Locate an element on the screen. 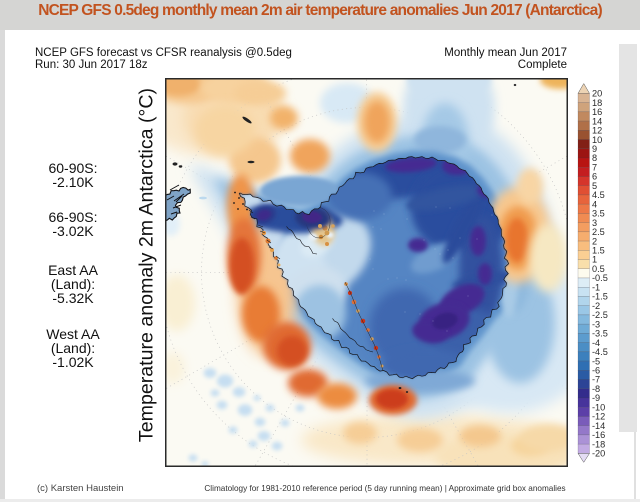 This screenshot has width=640, height=502. svg-text: 16 is located at coordinates (597, 112).